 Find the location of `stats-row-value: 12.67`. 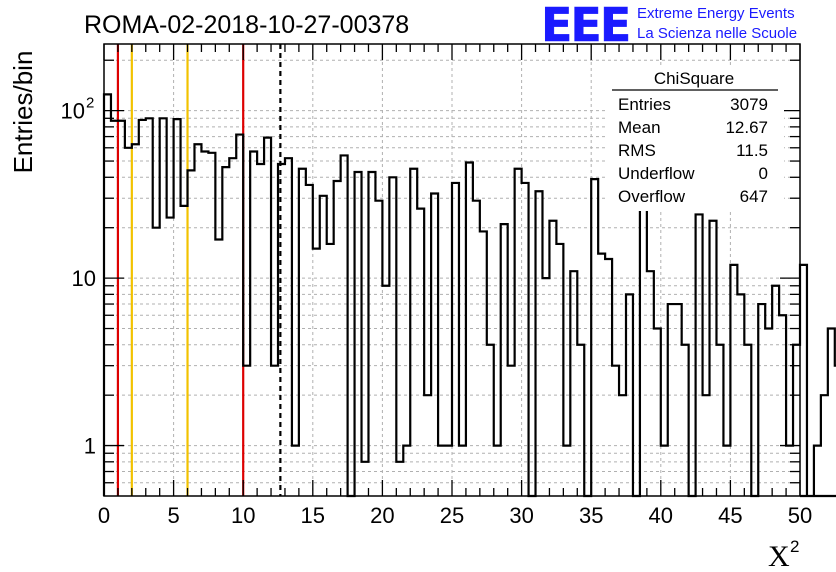

stats-row-value: 12.67 is located at coordinates (746, 127).